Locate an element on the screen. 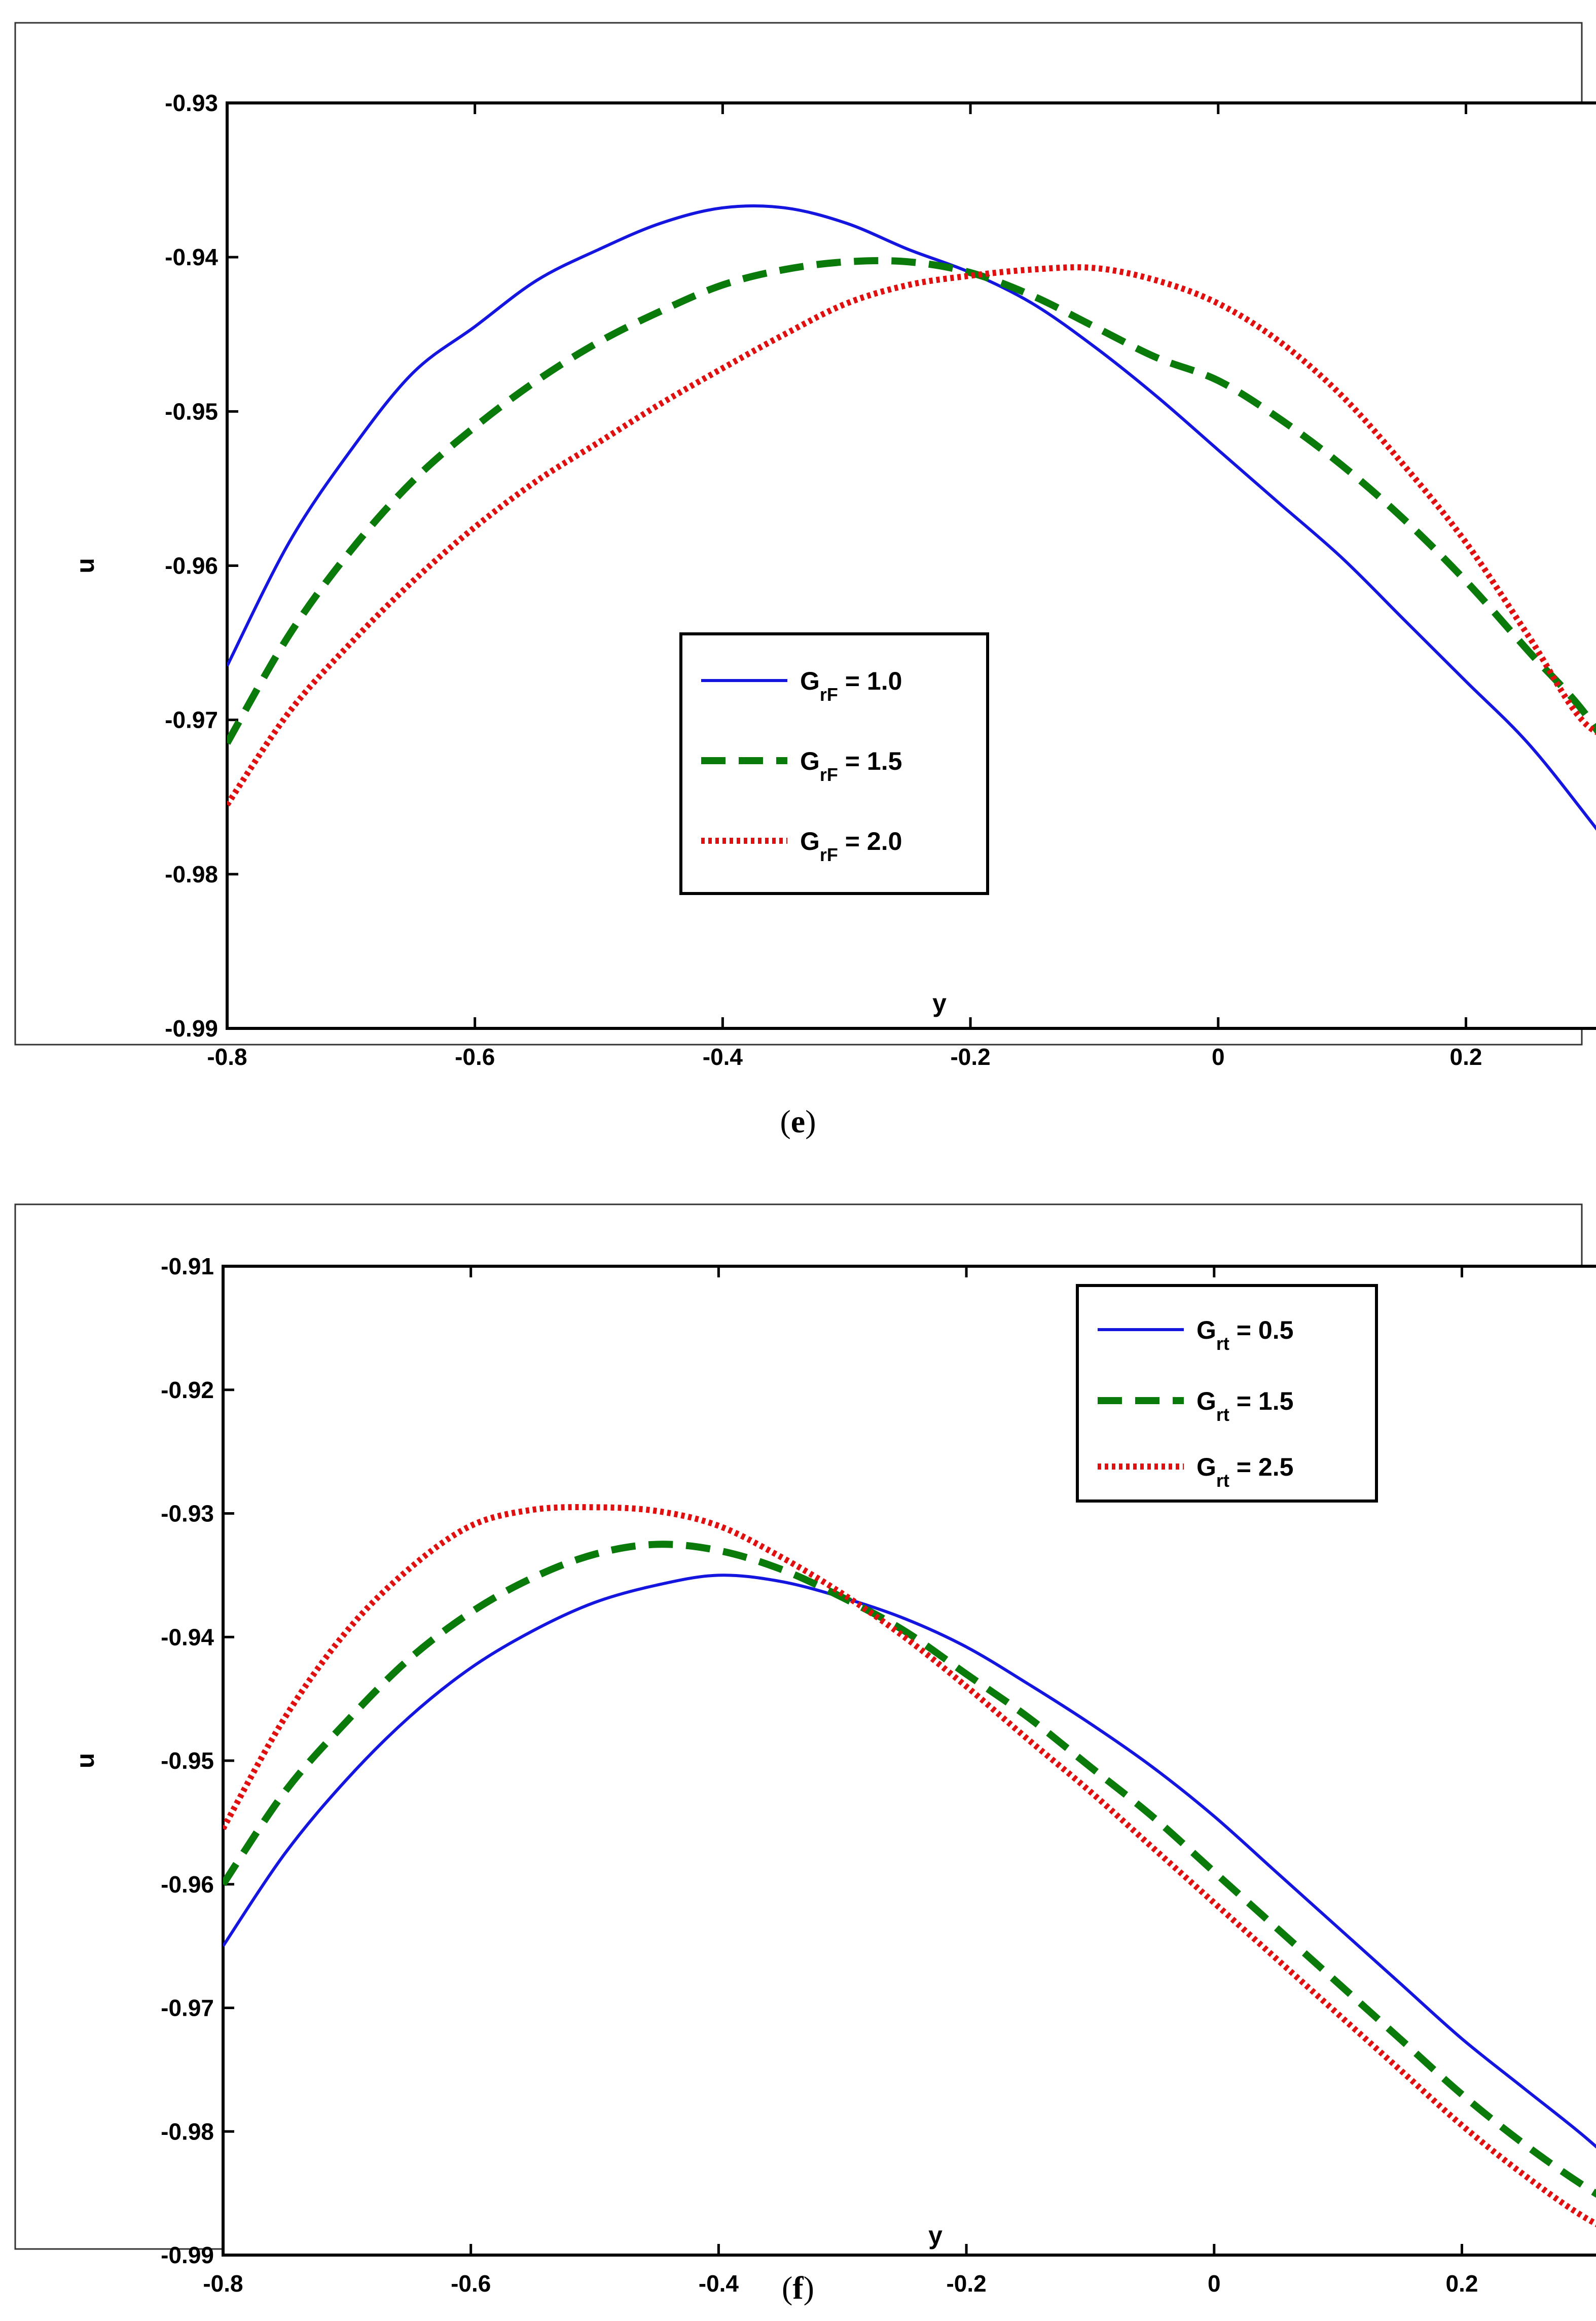 Image resolution: width=1596 pixels, height=2321 pixels. legend-label-3: GrF = 2.0 is located at coordinates (851, 846).